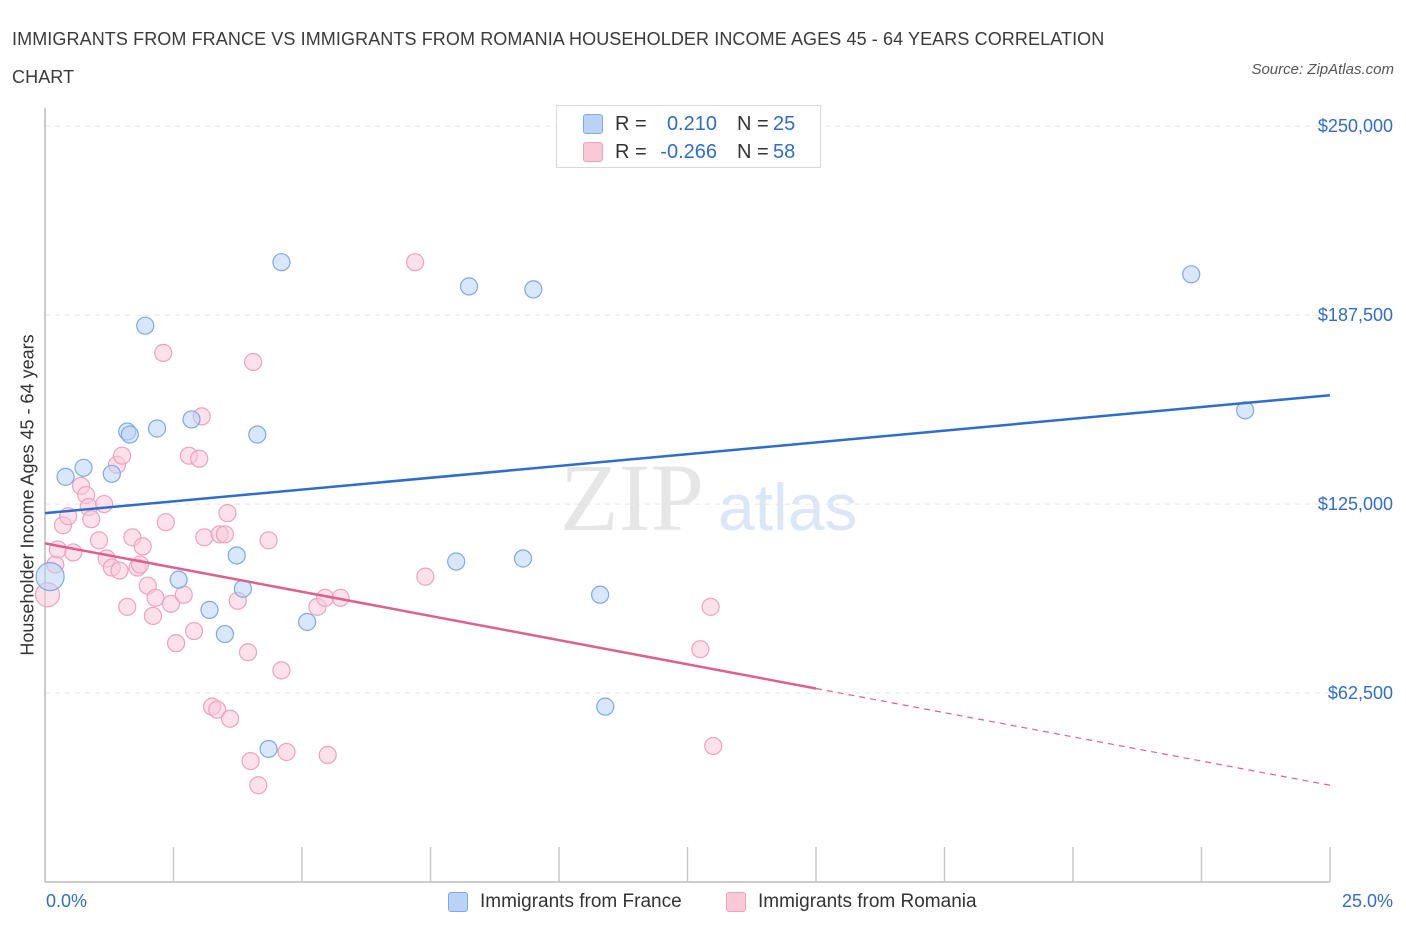 Image resolution: width=1406 pixels, height=930 pixels. Describe the element at coordinates (784, 151) in the screenshot. I see `romania-n-value: 58` at that location.